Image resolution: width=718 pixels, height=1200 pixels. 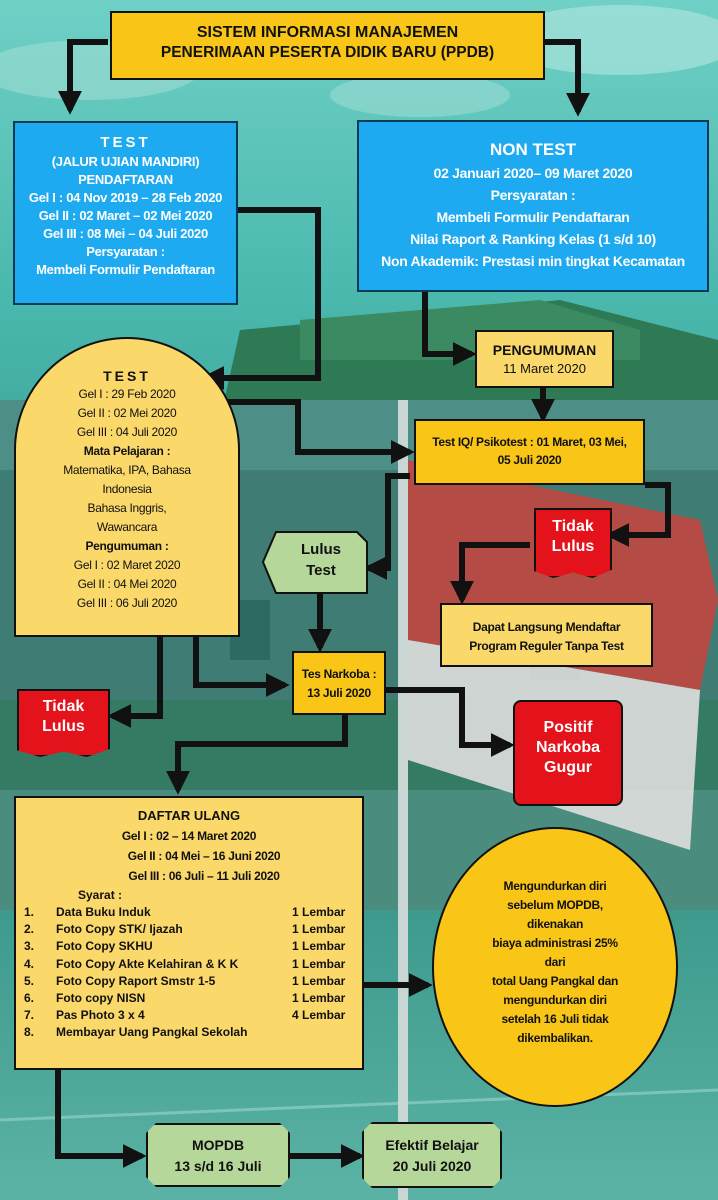 I want to click on tes-narkoba-box: Tes Narkoba : 13 Juli 2020, so click(x=339, y=683).